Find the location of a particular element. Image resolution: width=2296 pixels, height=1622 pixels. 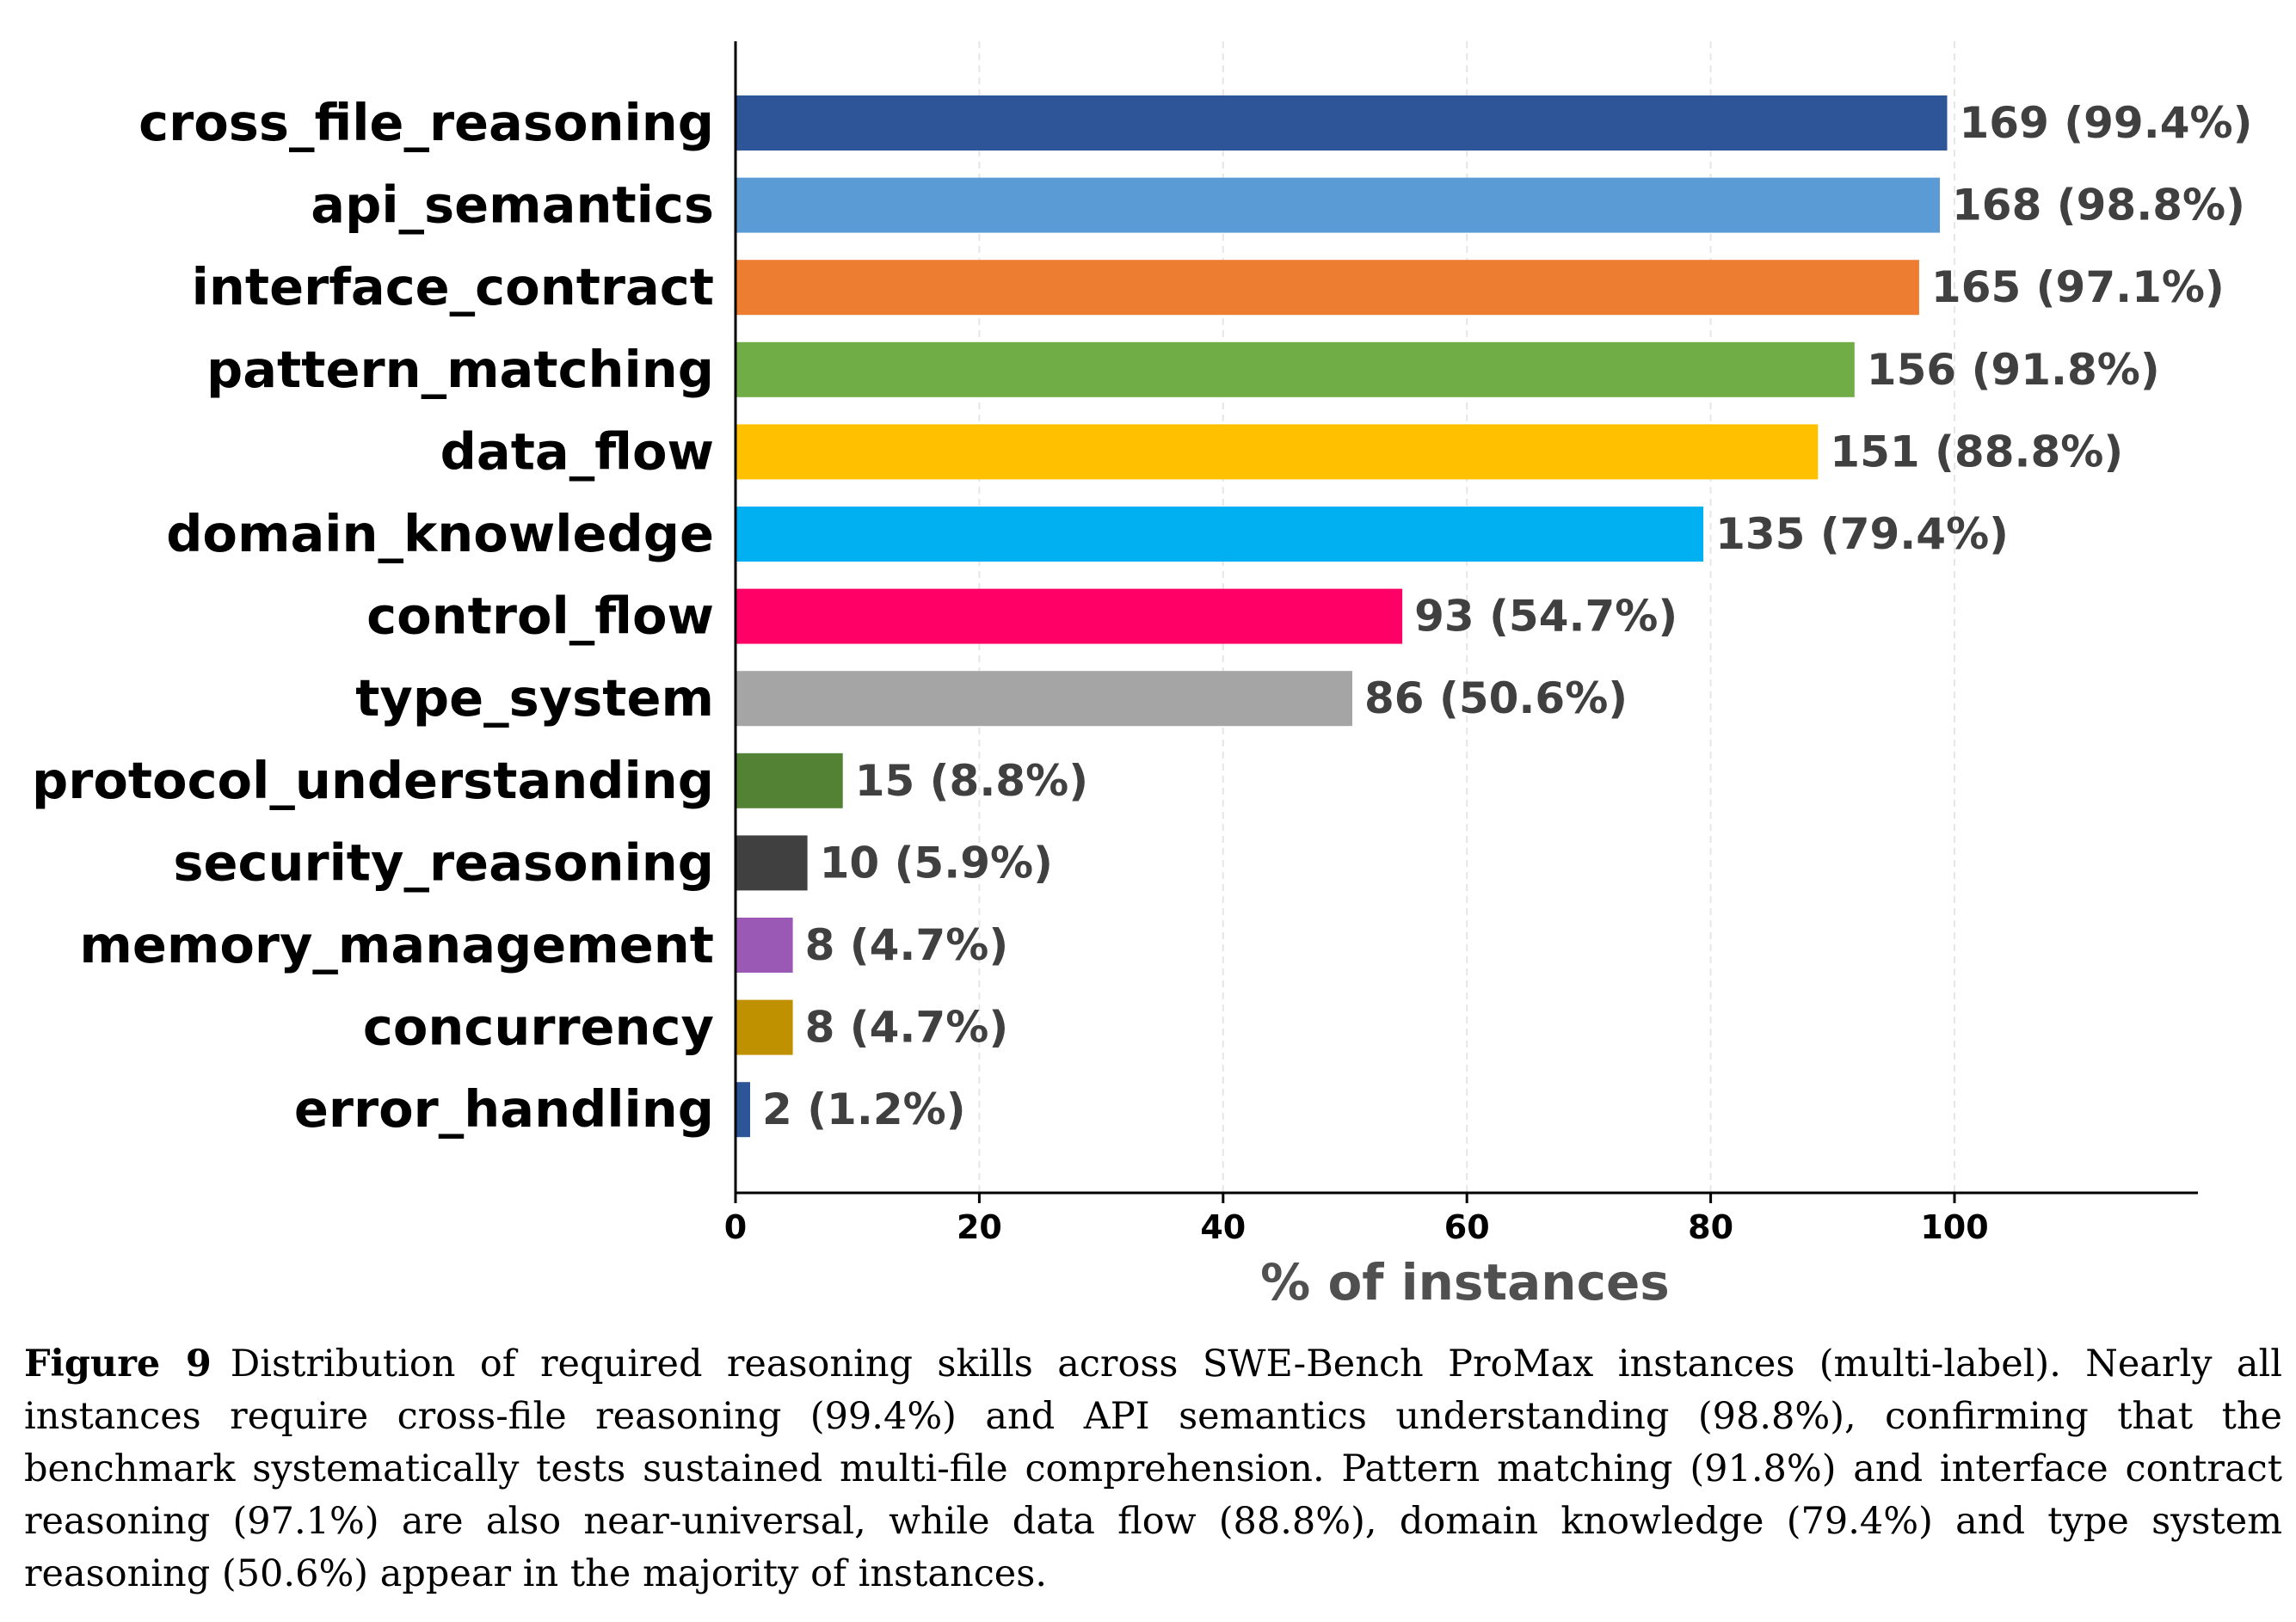

value-label-type_system: 86 (50.6%) is located at coordinates (1496, 698).